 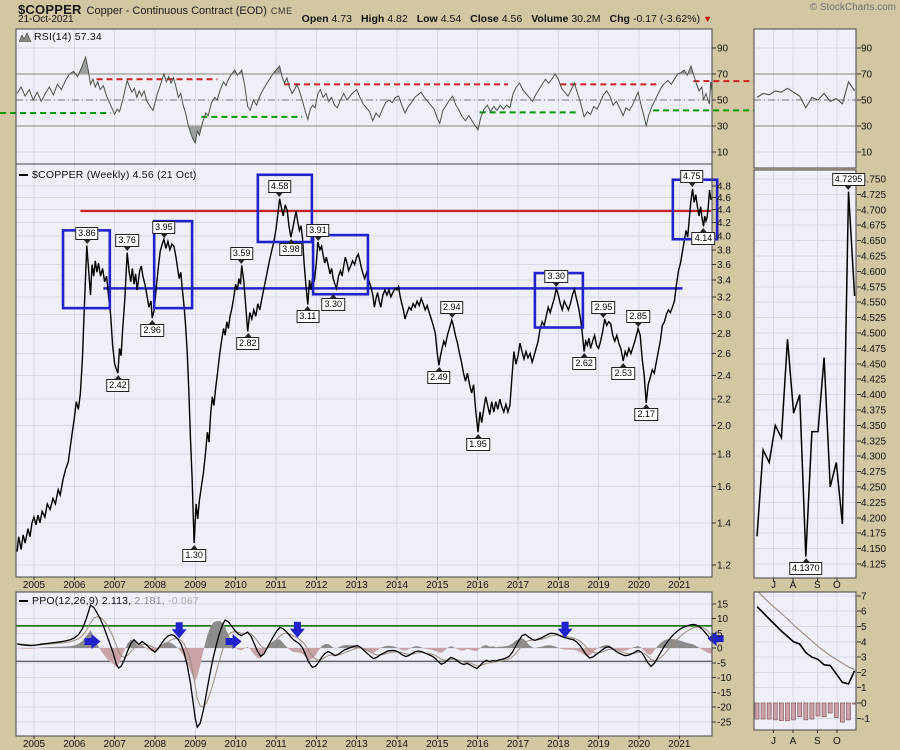 What do you see at coordinates (864, 612) in the screenshot?
I see `y-axis-tick-label: 6` at bounding box center [864, 612].